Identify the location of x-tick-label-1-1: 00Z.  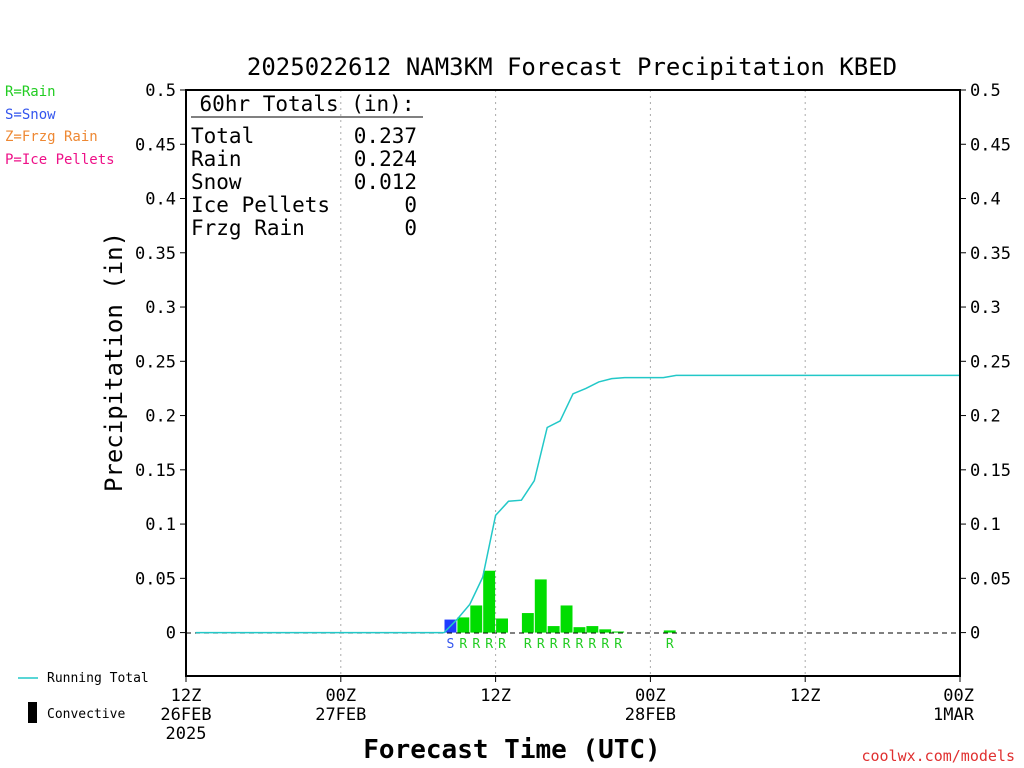
(340, 696).